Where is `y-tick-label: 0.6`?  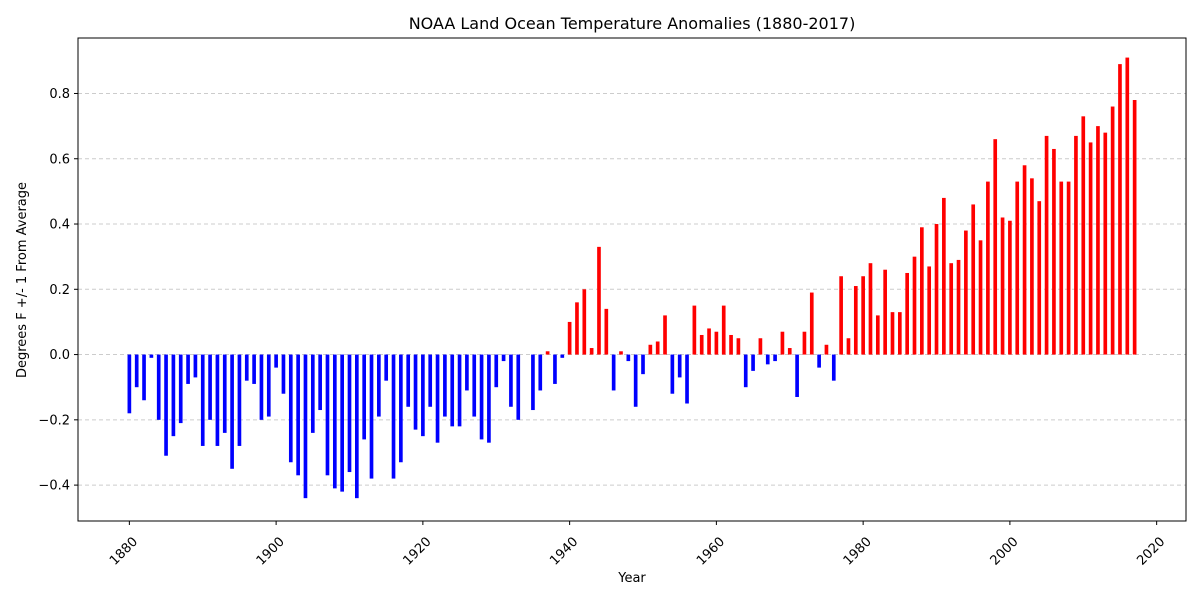
y-tick-label: 0.6 is located at coordinates (59, 159).